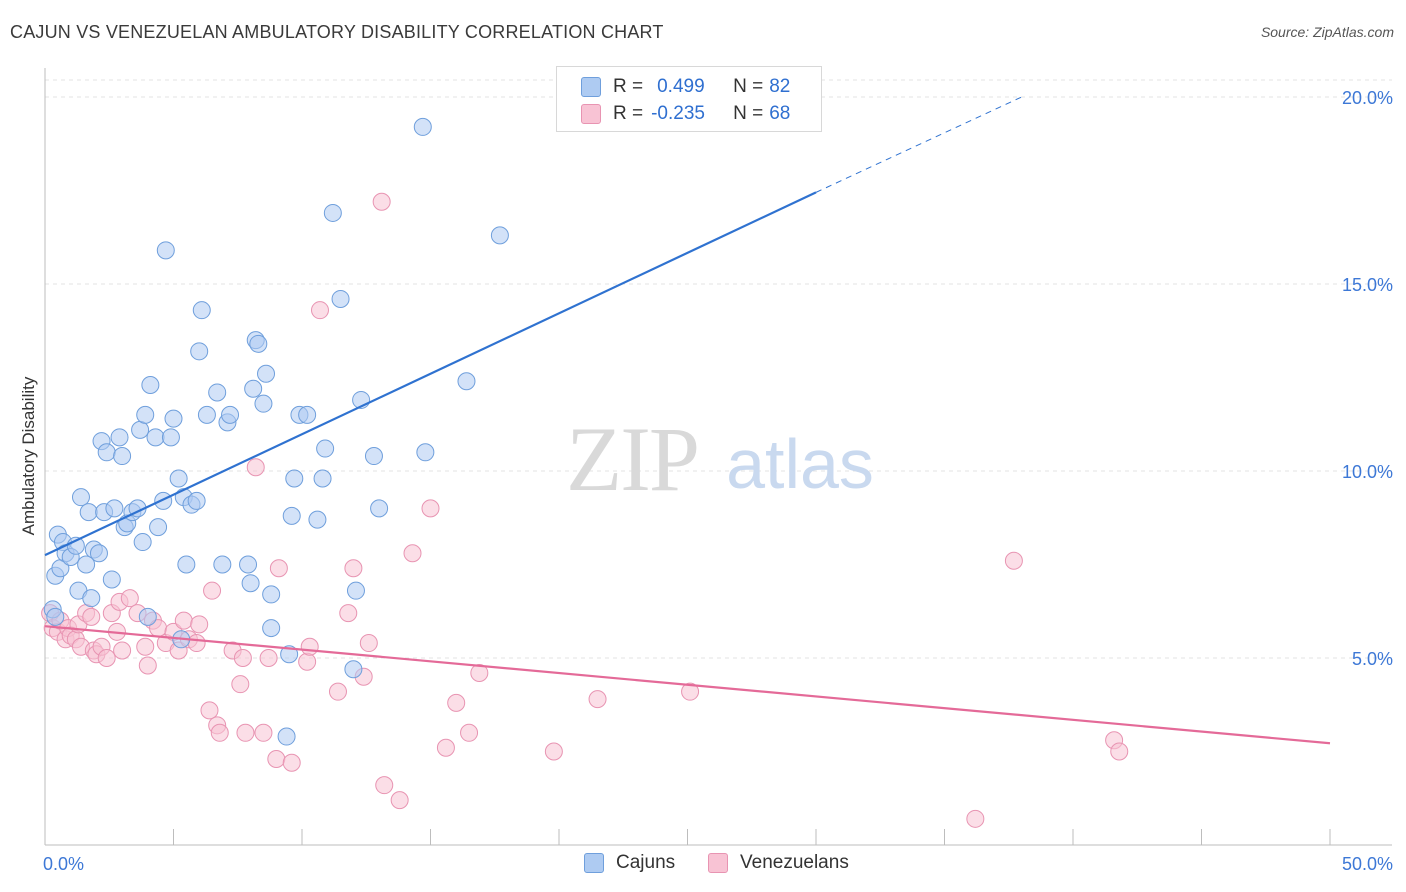  I want to click on n-value: 82, so click(780, 86).